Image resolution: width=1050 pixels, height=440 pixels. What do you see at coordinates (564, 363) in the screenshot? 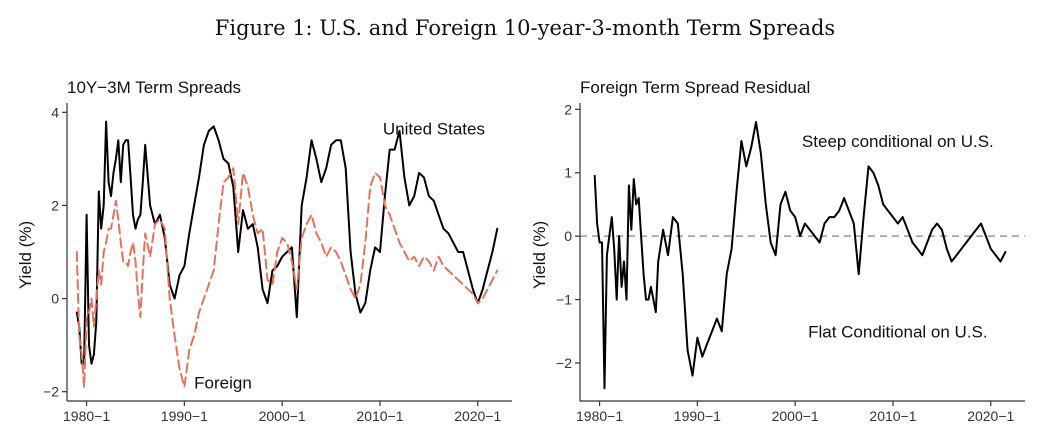
I see `right-y-tick-label: −2` at bounding box center [564, 363].